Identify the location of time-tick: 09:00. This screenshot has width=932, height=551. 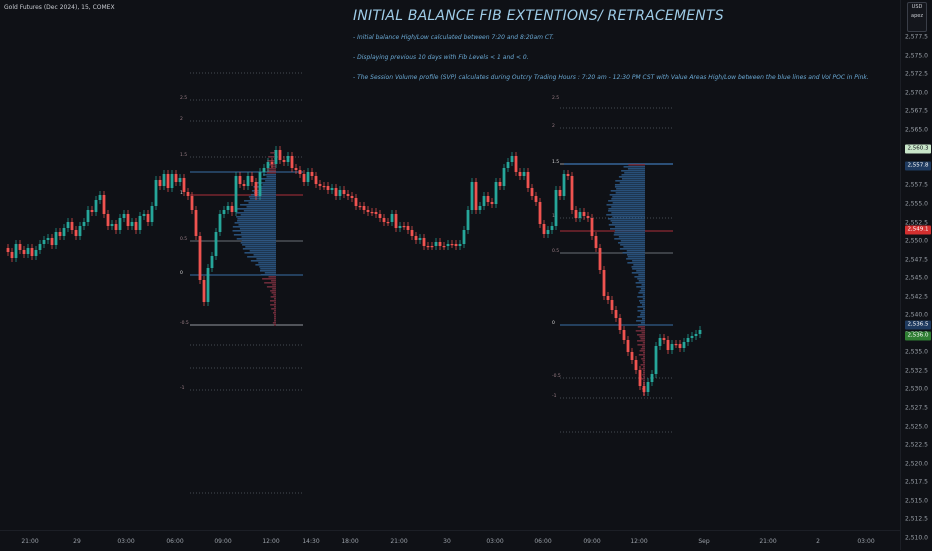
(223, 541).